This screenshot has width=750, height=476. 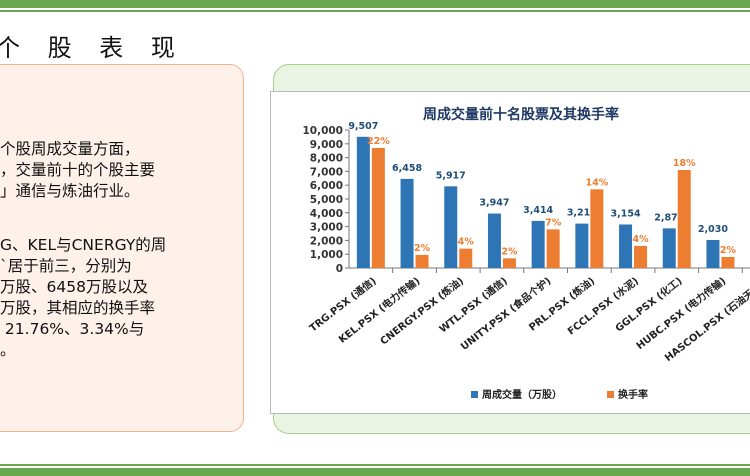 What do you see at coordinates (326, 214) in the screenshot?
I see `y-tick-label: 4,000` at bounding box center [326, 214].